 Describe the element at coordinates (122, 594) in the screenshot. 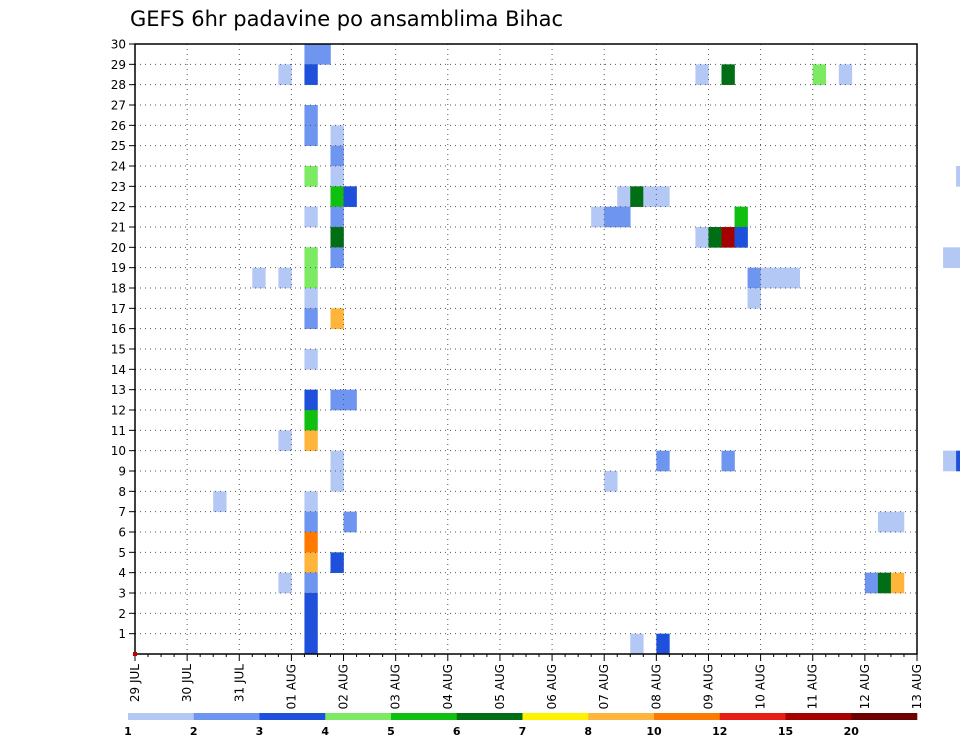

I see `y-tick-label: 3` at that location.